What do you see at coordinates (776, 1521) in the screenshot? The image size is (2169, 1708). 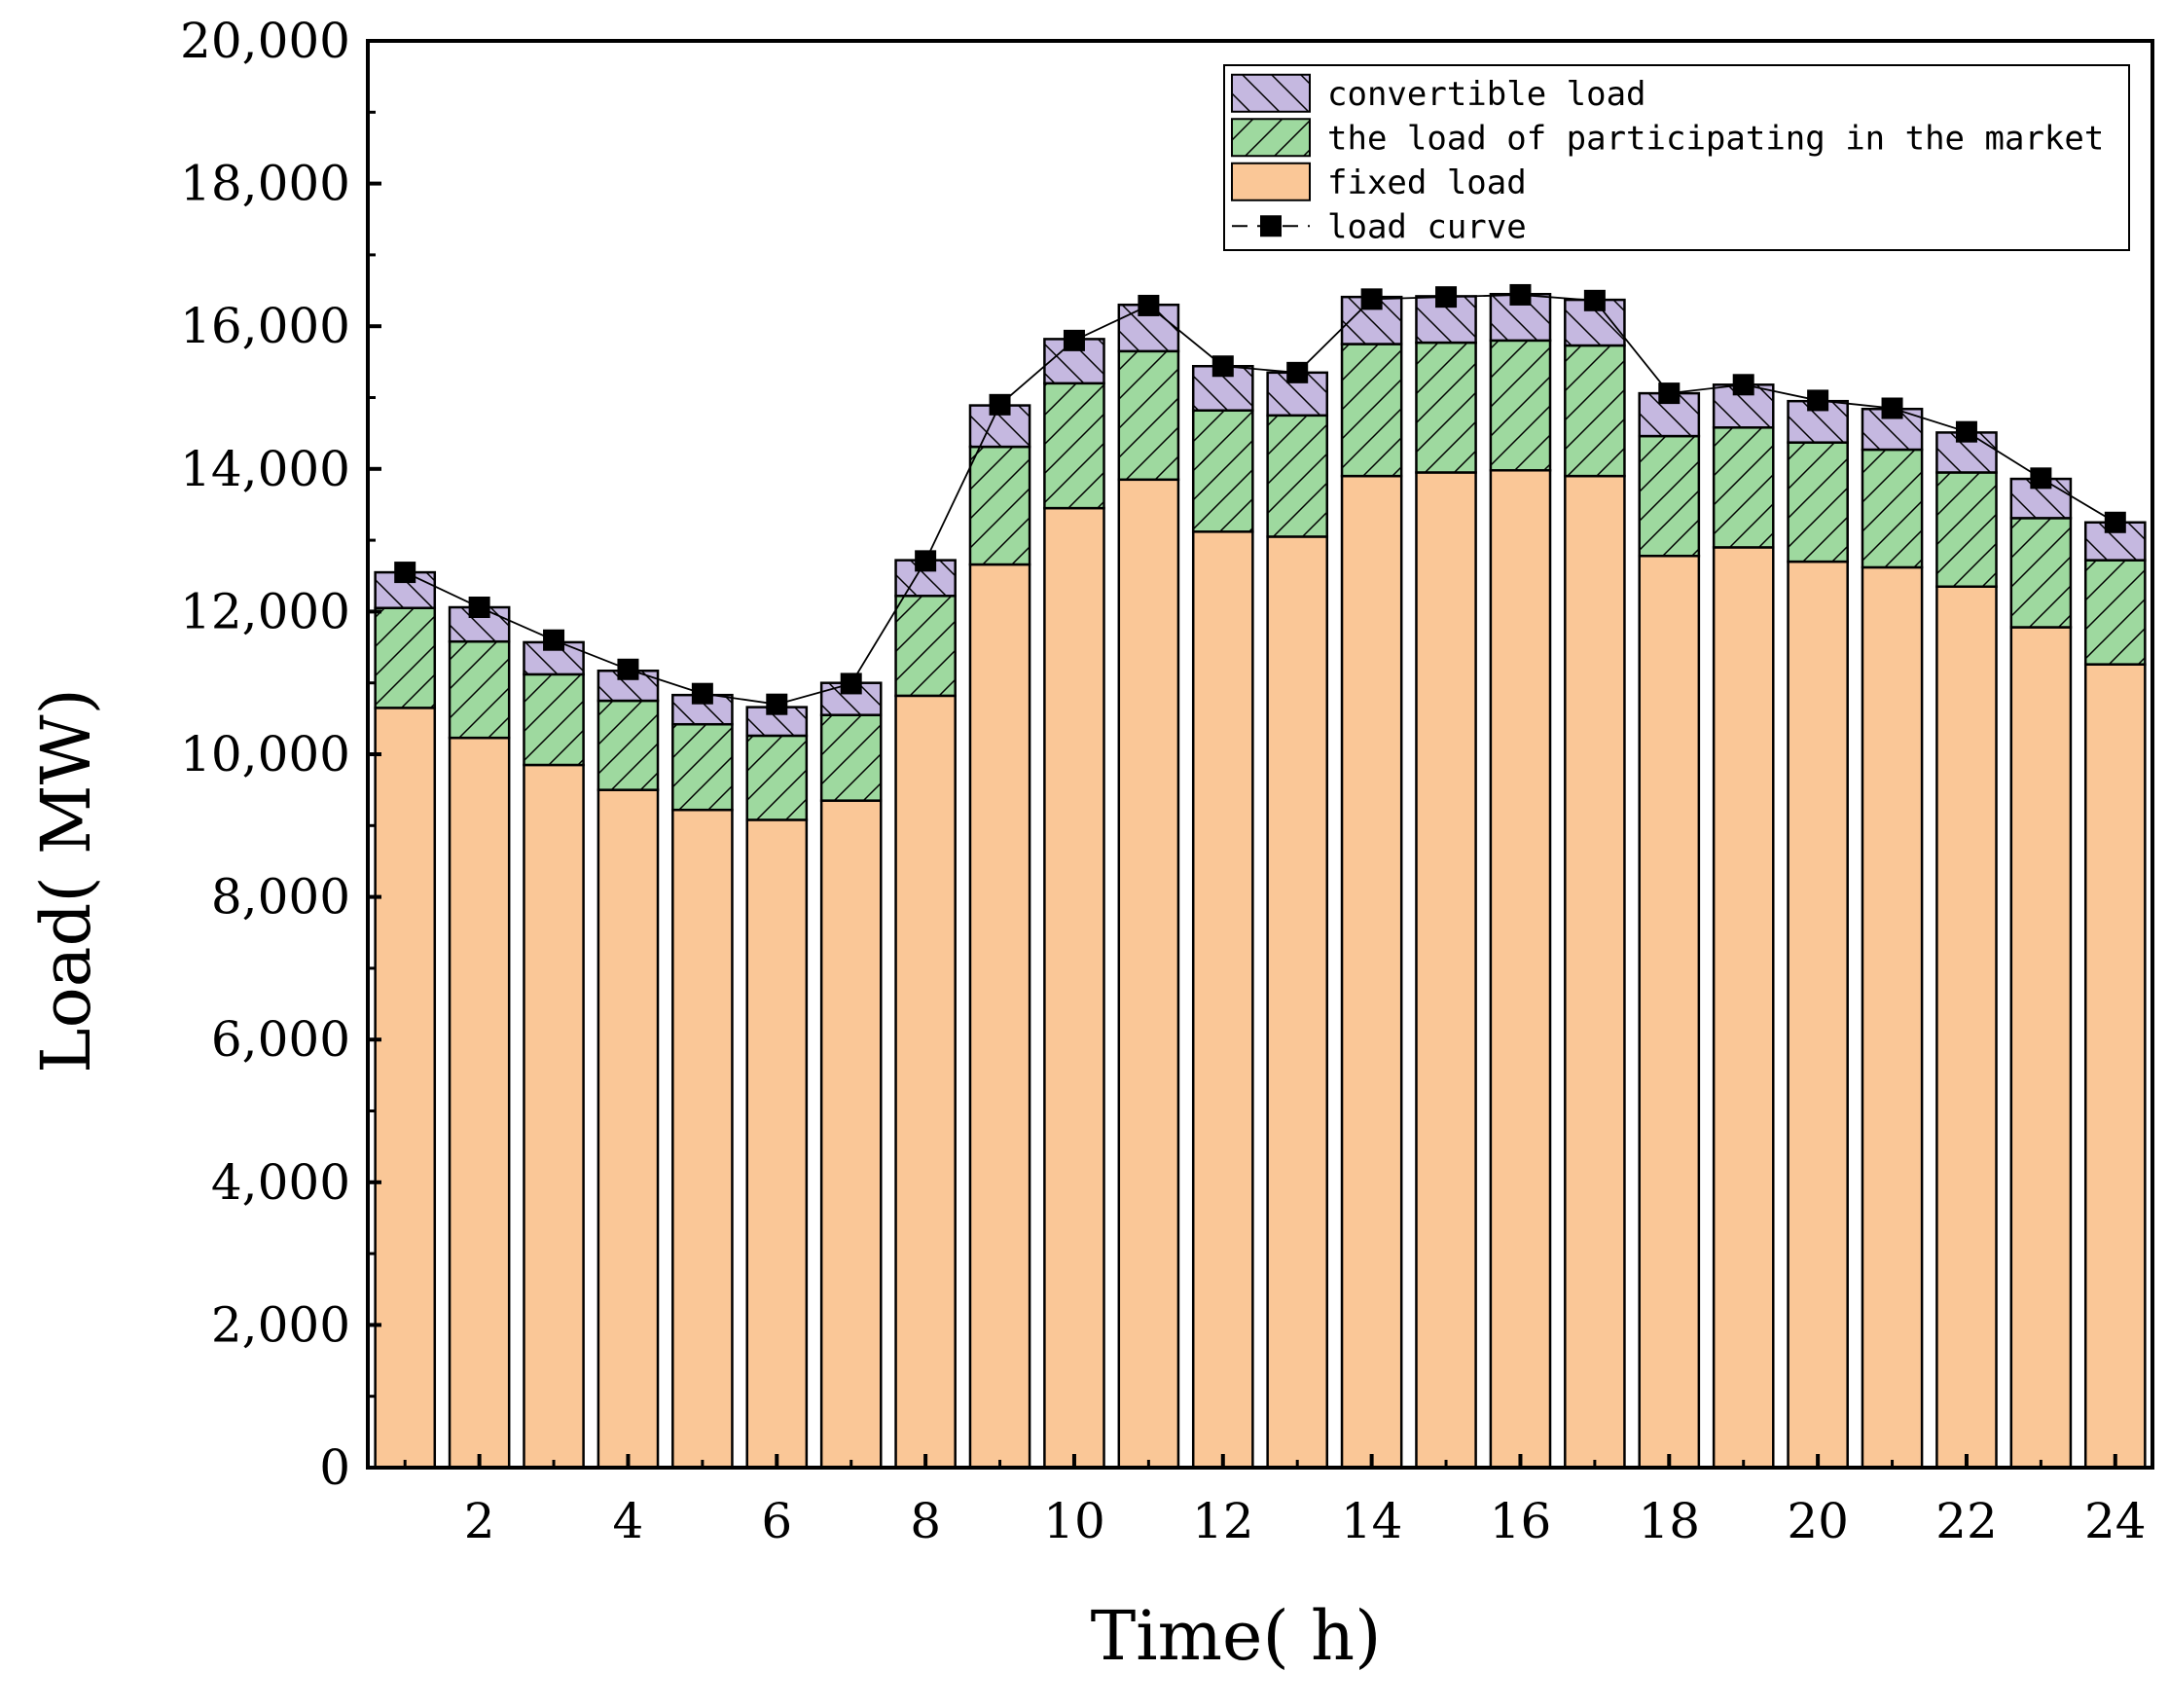 I see `x-tick-label: 6` at bounding box center [776, 1521].